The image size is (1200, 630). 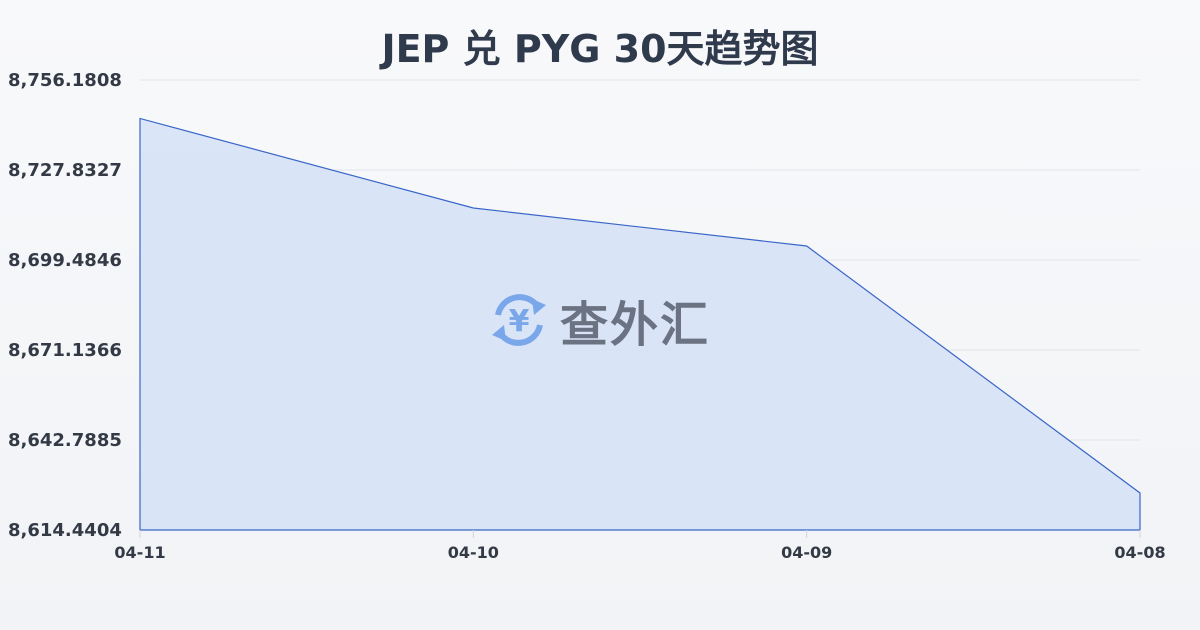 I want to click on y-tick-label: 8,671.1366, so click(x=65, y=350).